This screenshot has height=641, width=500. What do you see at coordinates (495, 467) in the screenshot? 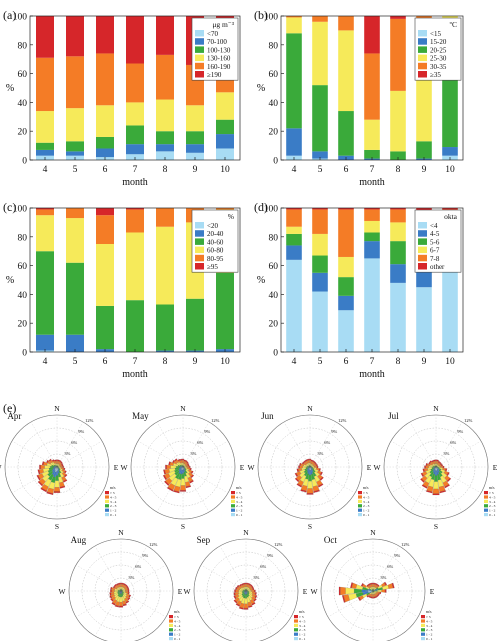
I see `rose-compass-label: E` at bounding box center [495, 467].